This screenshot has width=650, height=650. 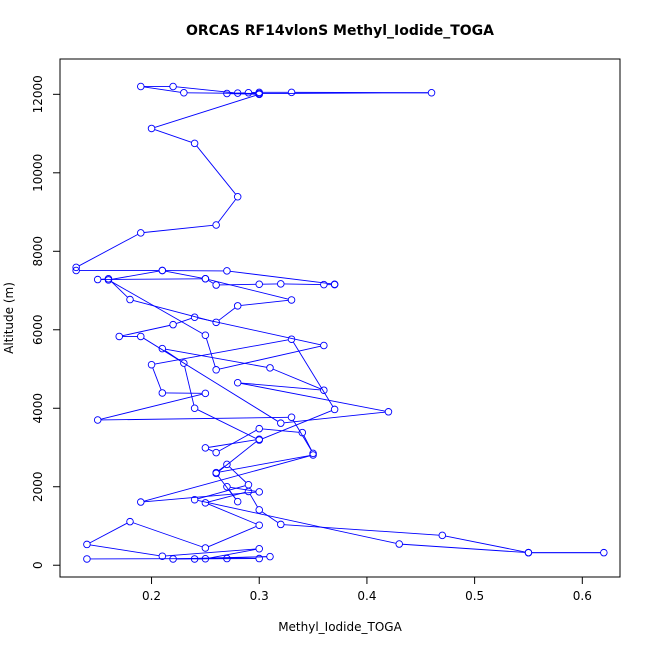 What do you see at coordinates (38, 251) in the screenshot?
I see `y-tick-label: 8000` at bounding box center [38, 251].